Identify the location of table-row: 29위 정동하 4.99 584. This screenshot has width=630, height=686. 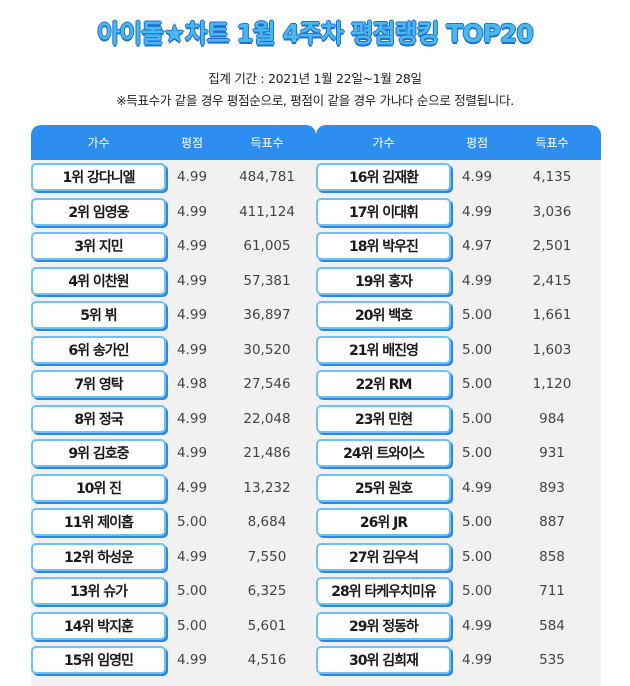
(458, 626).